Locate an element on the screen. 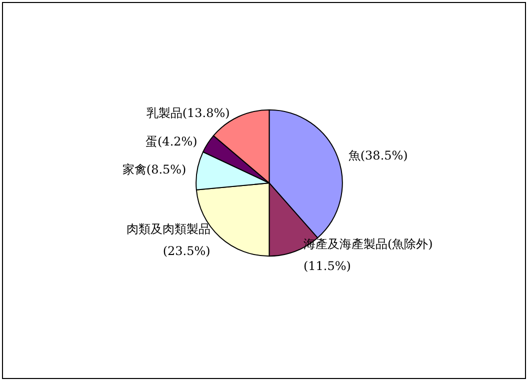 This screenshot has width=530, height=383. data-label: (23.5%) is located at coordinates (186, 251).